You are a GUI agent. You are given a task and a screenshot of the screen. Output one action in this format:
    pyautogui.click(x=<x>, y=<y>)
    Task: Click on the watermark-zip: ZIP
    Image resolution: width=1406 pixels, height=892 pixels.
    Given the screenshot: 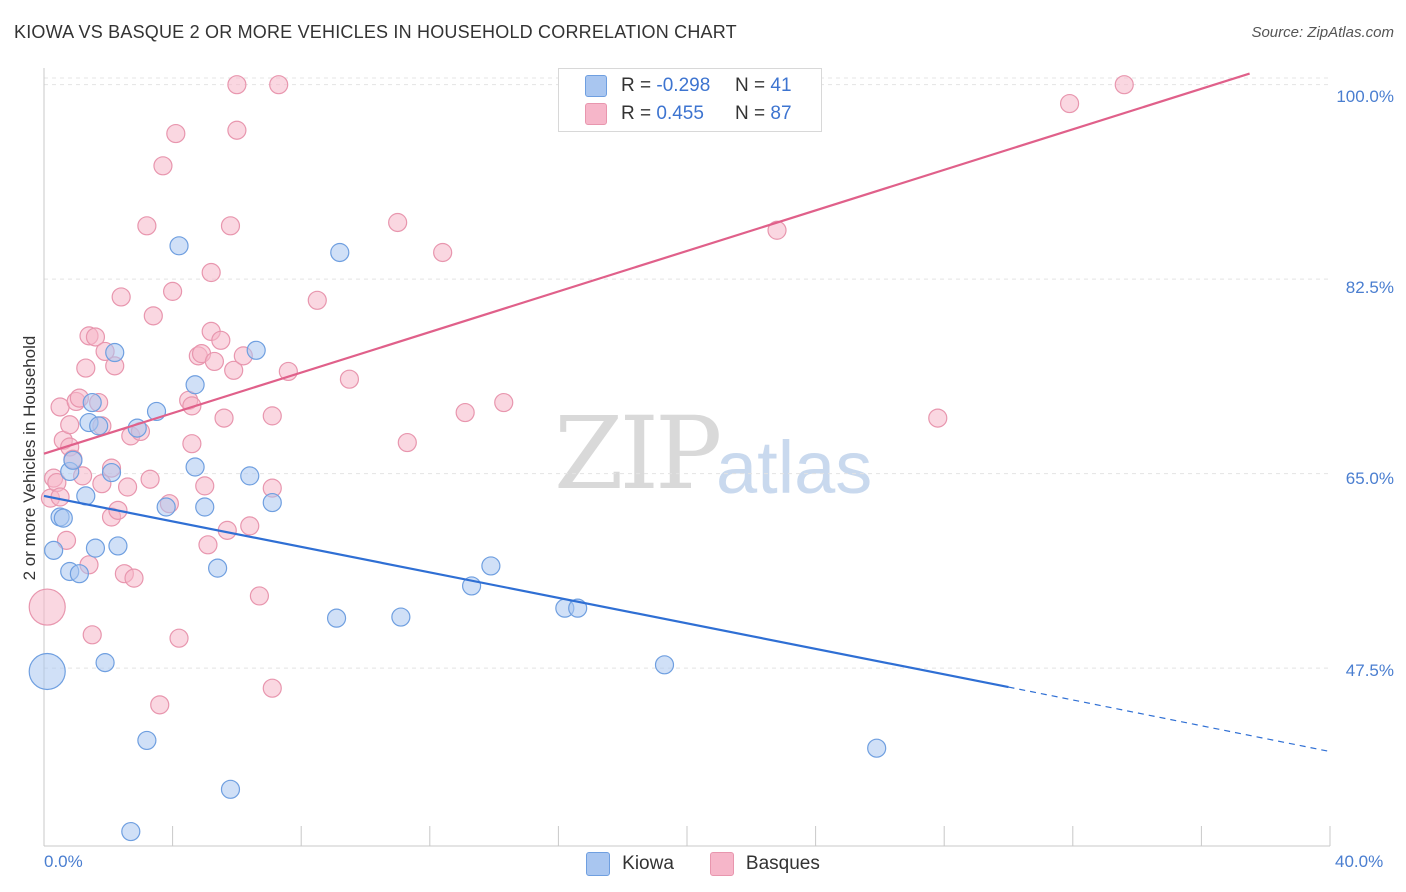 What is the action you would take?
    pyautogui.click(x=638, y=453)
    